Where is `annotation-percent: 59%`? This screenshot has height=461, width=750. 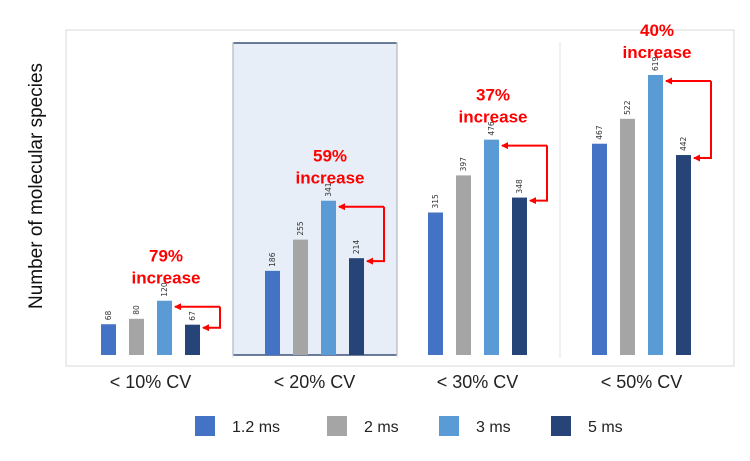
annotation-percent: 59% is located at coordinates (330, 156).